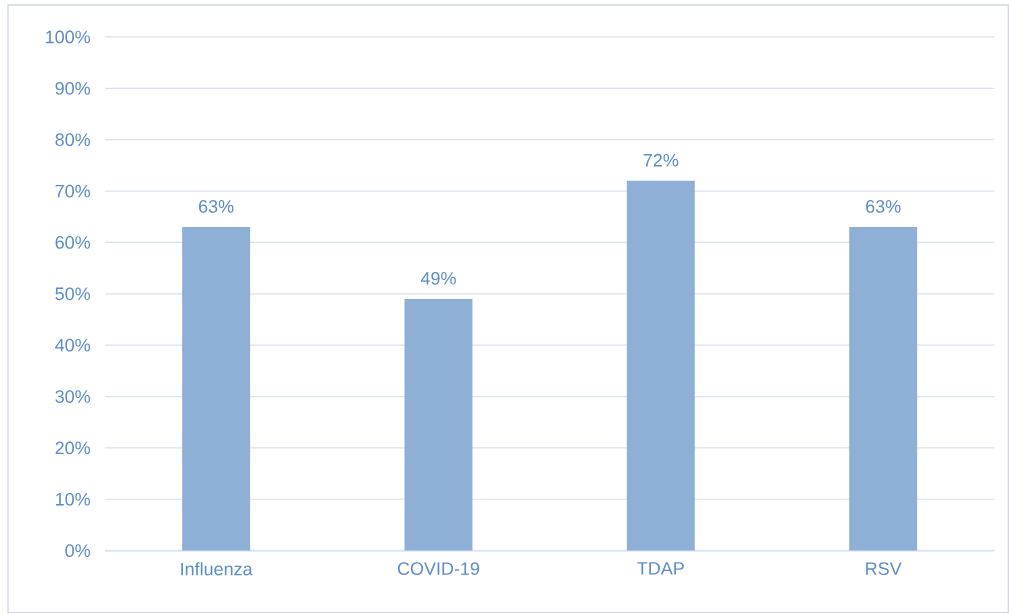  I want to click on y-tick-label: 70%, so click(73, 191).